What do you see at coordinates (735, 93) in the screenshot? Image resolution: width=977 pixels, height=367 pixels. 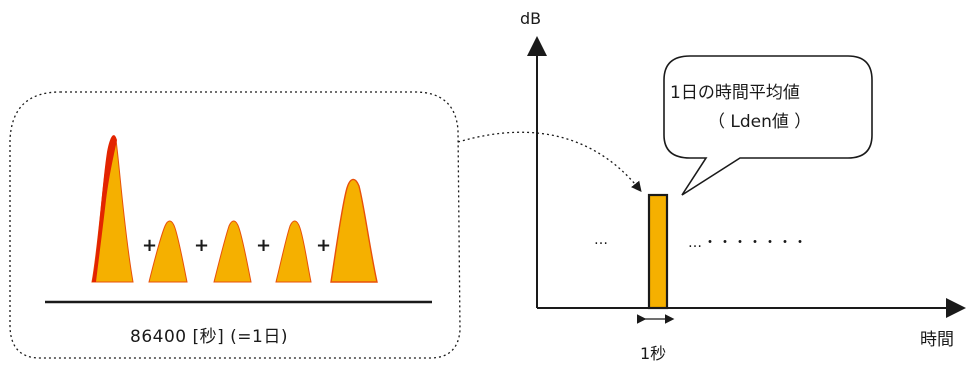 I see `callout-title: 1日の時間平均値` at bounding box center [735, 93].